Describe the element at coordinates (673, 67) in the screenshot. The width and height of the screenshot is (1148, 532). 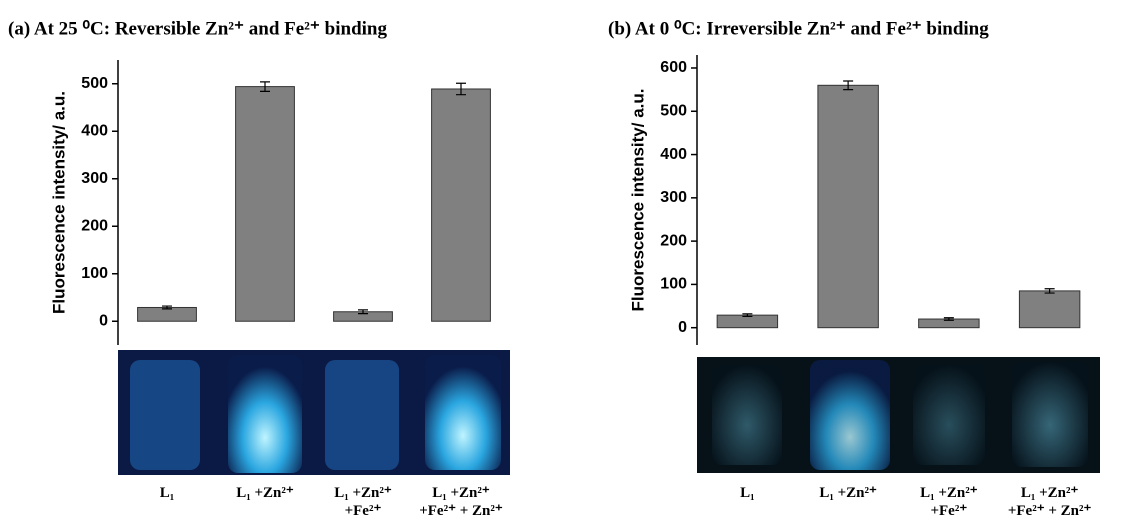
I see `y-tick-label: 600` at that location.